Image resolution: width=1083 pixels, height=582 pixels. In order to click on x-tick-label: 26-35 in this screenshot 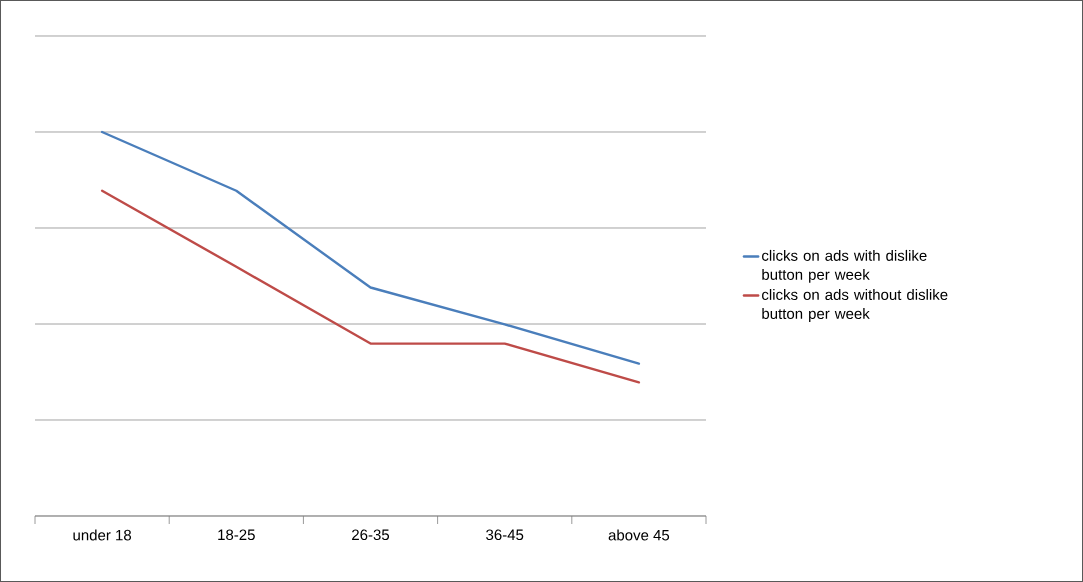, I will do `click(371, 535)`.